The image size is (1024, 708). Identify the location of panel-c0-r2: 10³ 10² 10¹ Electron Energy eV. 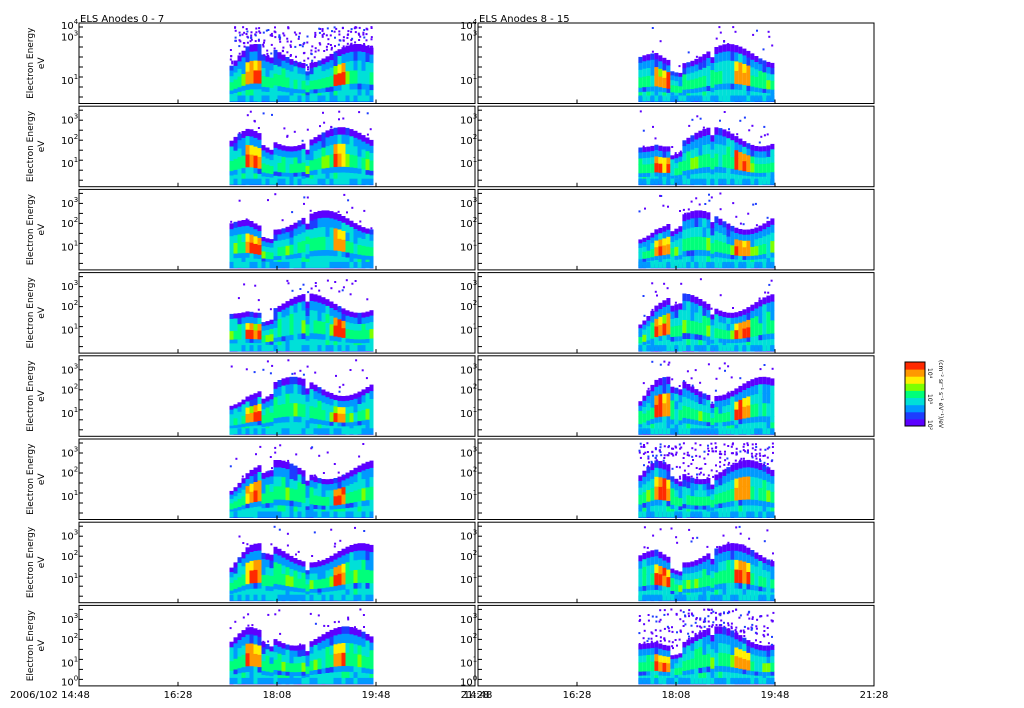
(251, 229).